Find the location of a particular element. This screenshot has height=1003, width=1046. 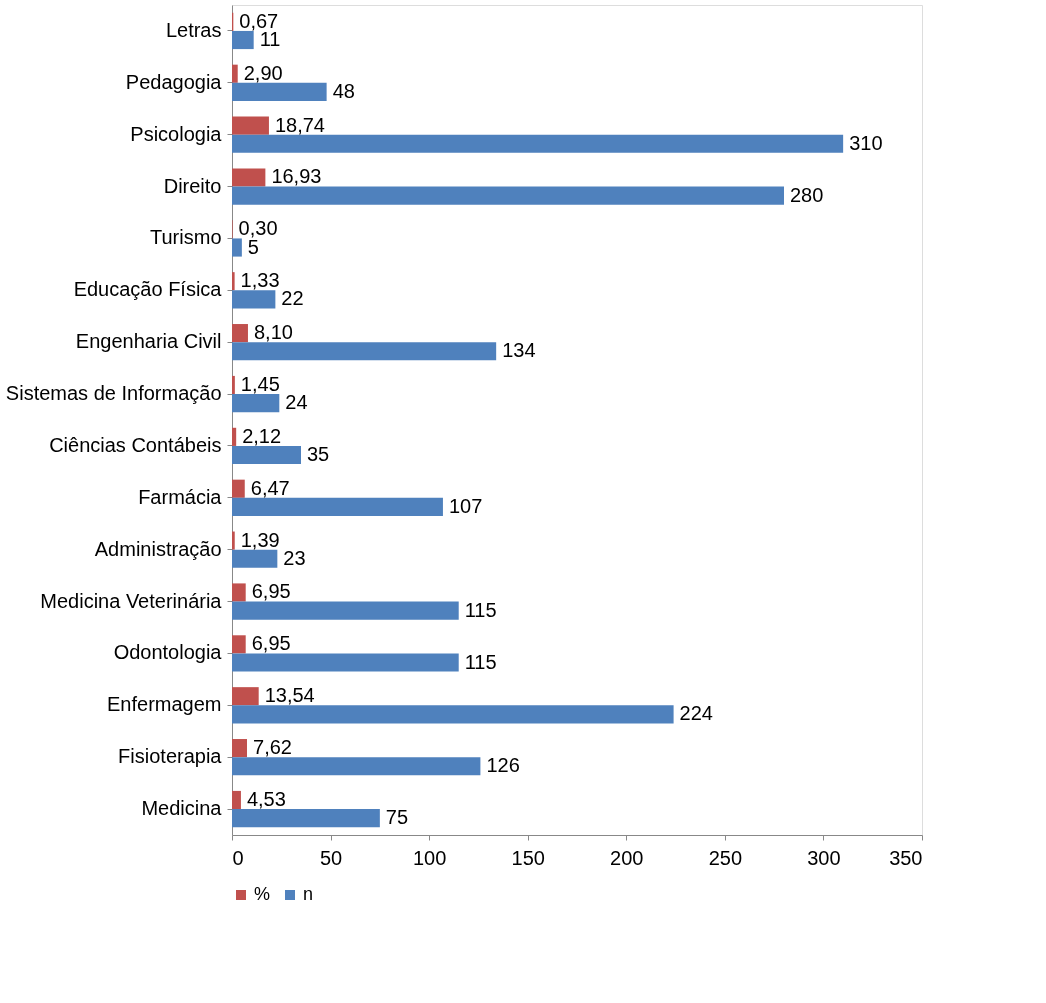

data-label: 224 is located at coordinates (696, 713).